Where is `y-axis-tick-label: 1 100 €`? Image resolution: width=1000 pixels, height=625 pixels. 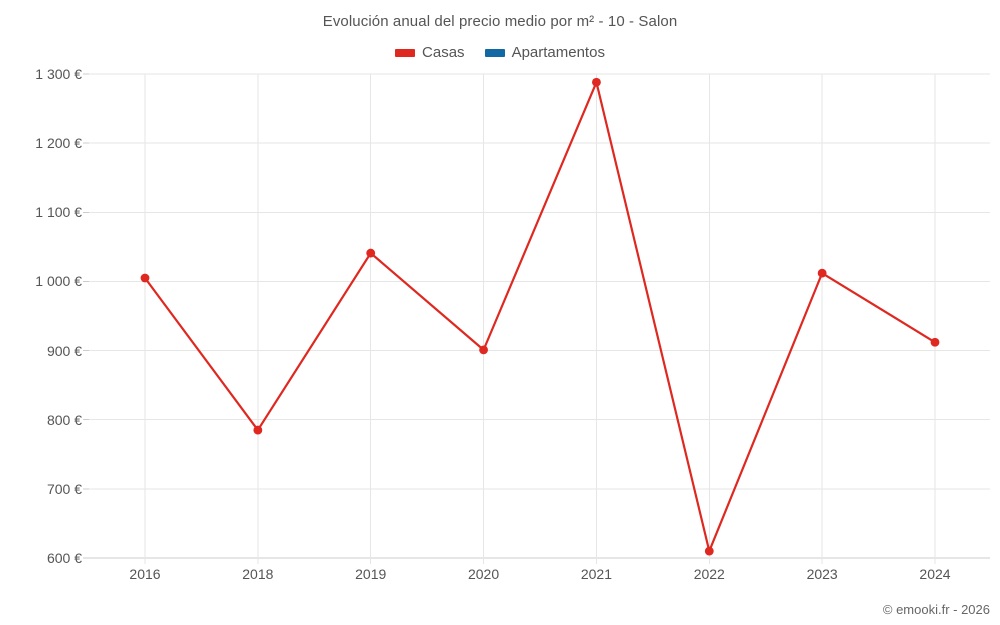
y-axis-tick-label: 1 100 € is located at coordinates (58, 212).